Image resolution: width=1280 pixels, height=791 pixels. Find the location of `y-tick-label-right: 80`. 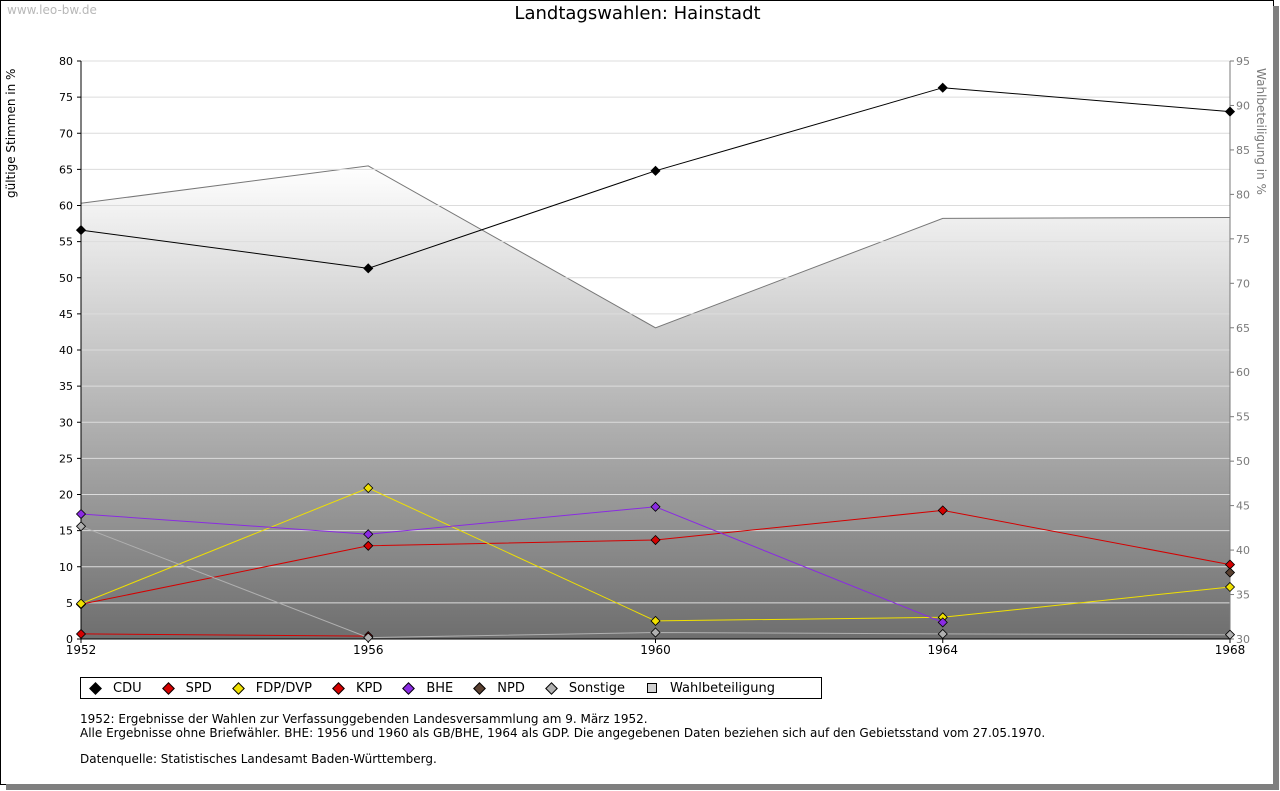

y-tick-label-right: 80 is located at coordinates (1243, 194).